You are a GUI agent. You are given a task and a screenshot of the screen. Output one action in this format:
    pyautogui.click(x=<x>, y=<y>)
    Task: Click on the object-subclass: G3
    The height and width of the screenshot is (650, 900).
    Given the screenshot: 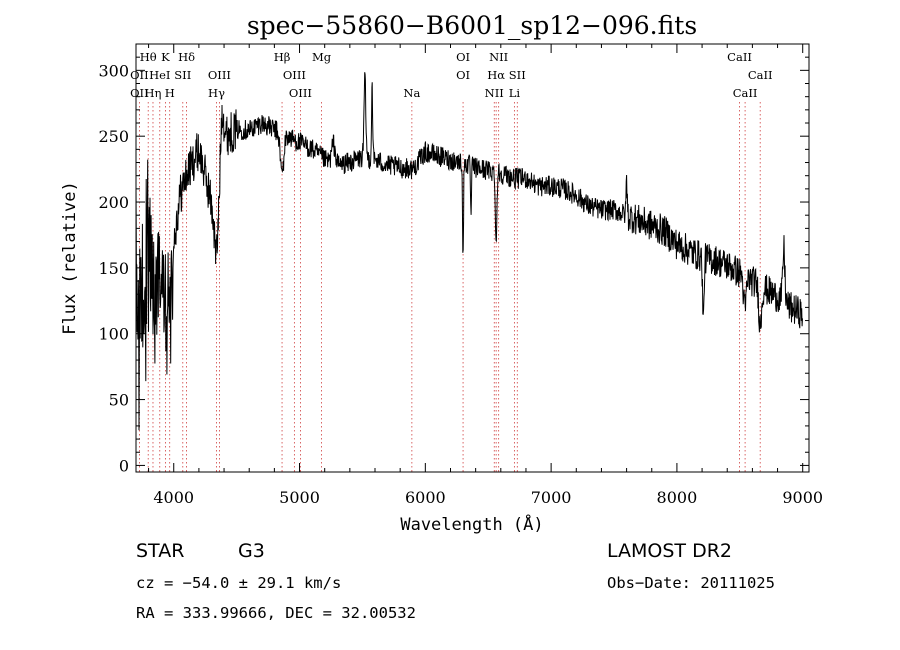 What is the action you would take?
    pyautogui.click(x=251, y=551)
    